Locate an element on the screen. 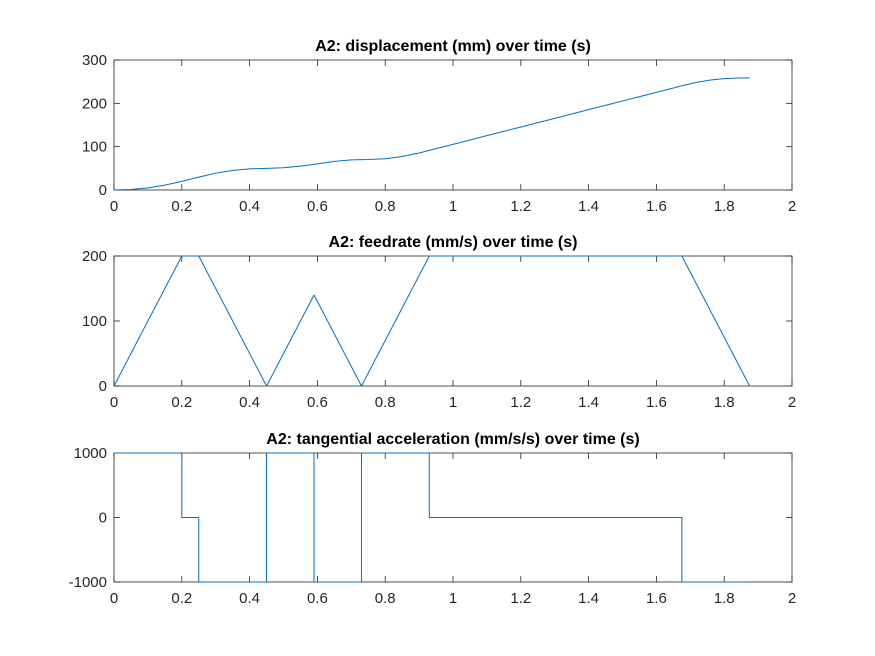 The width and height of the screenshot is (875, 656). y-tick-label: -1000 is located at coordinates (88, 582).